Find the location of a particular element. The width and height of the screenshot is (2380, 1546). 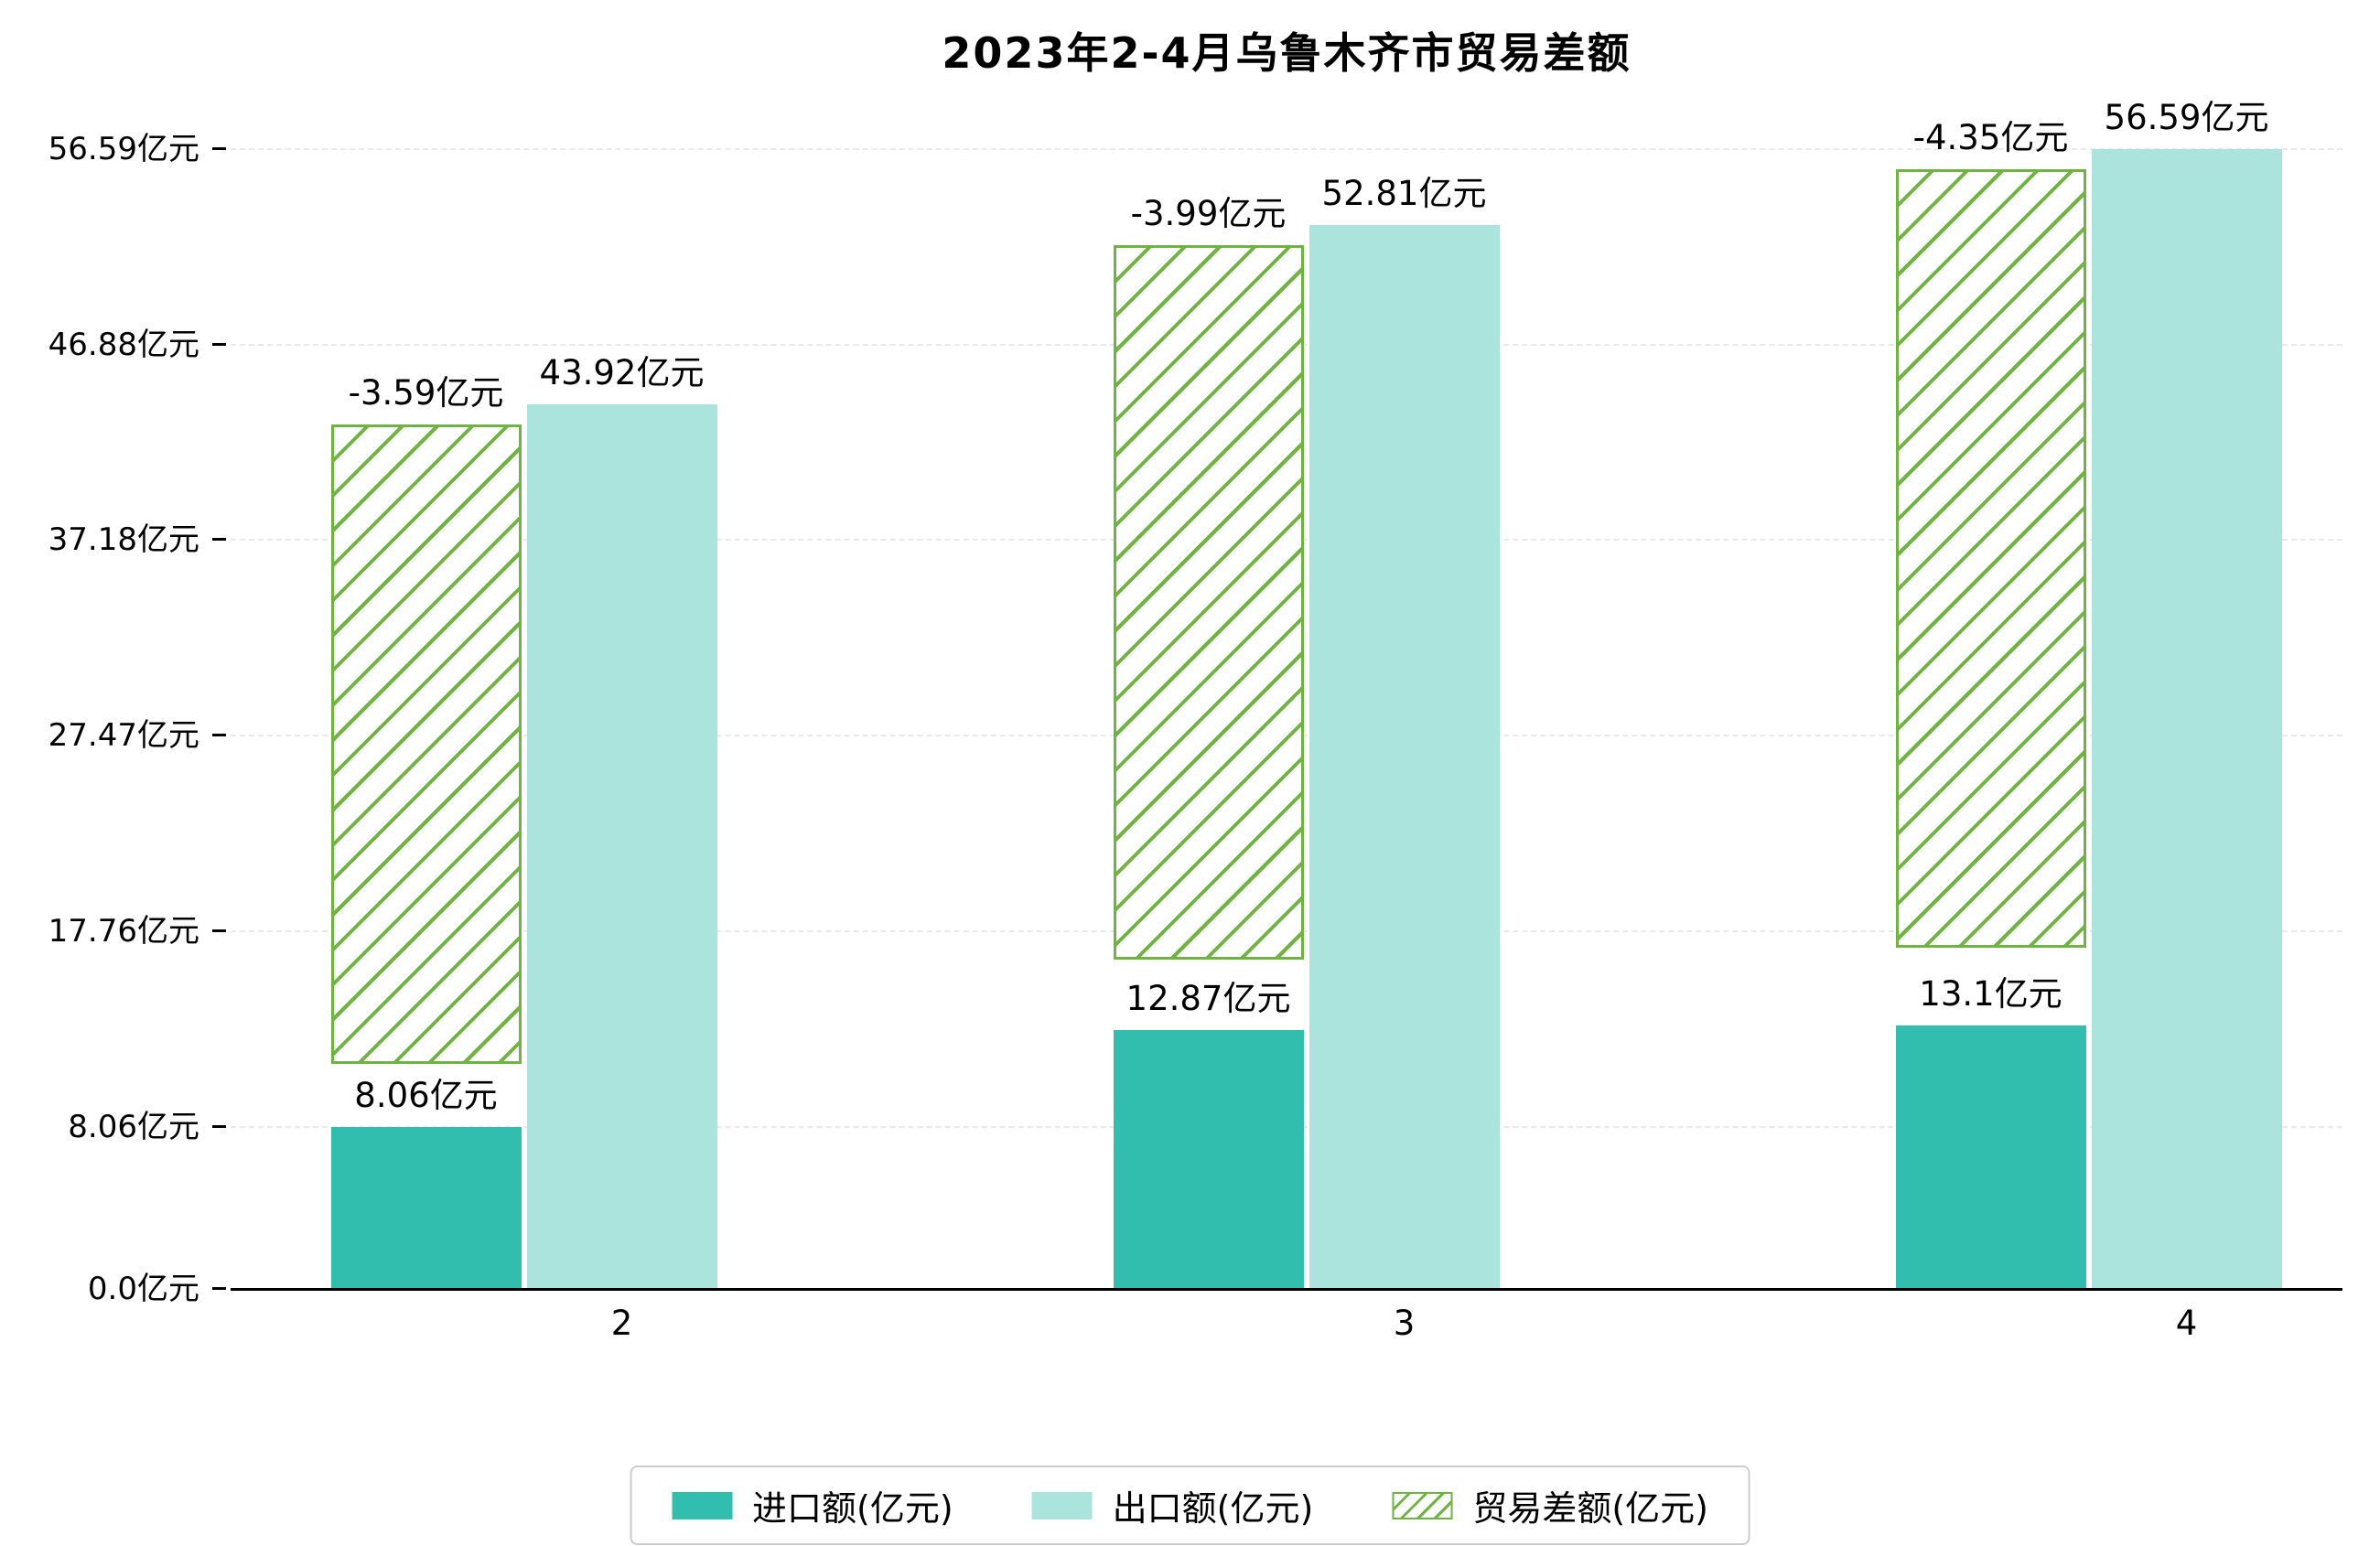

legend-item-balance: 贸易差额(亿元) is located at coordinates (1550, 1505).